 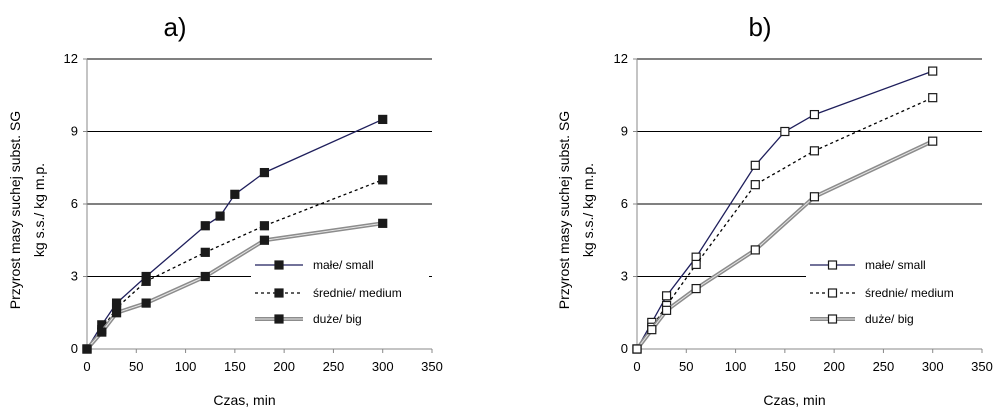 What do you see at coordinates (759, 27) in the screenshot?
I see `panel-title: b)` at bounding box center [759, 27].